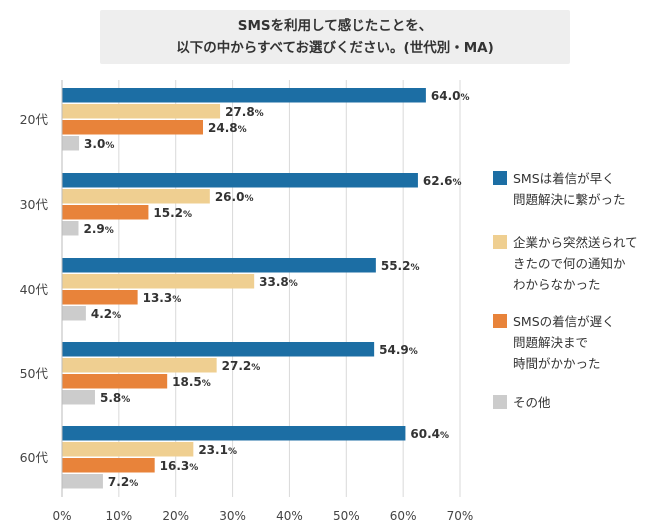 The height and width of the screenshot is (530, 670). I want to click on data-label: 27.8%, so click(244, 112).